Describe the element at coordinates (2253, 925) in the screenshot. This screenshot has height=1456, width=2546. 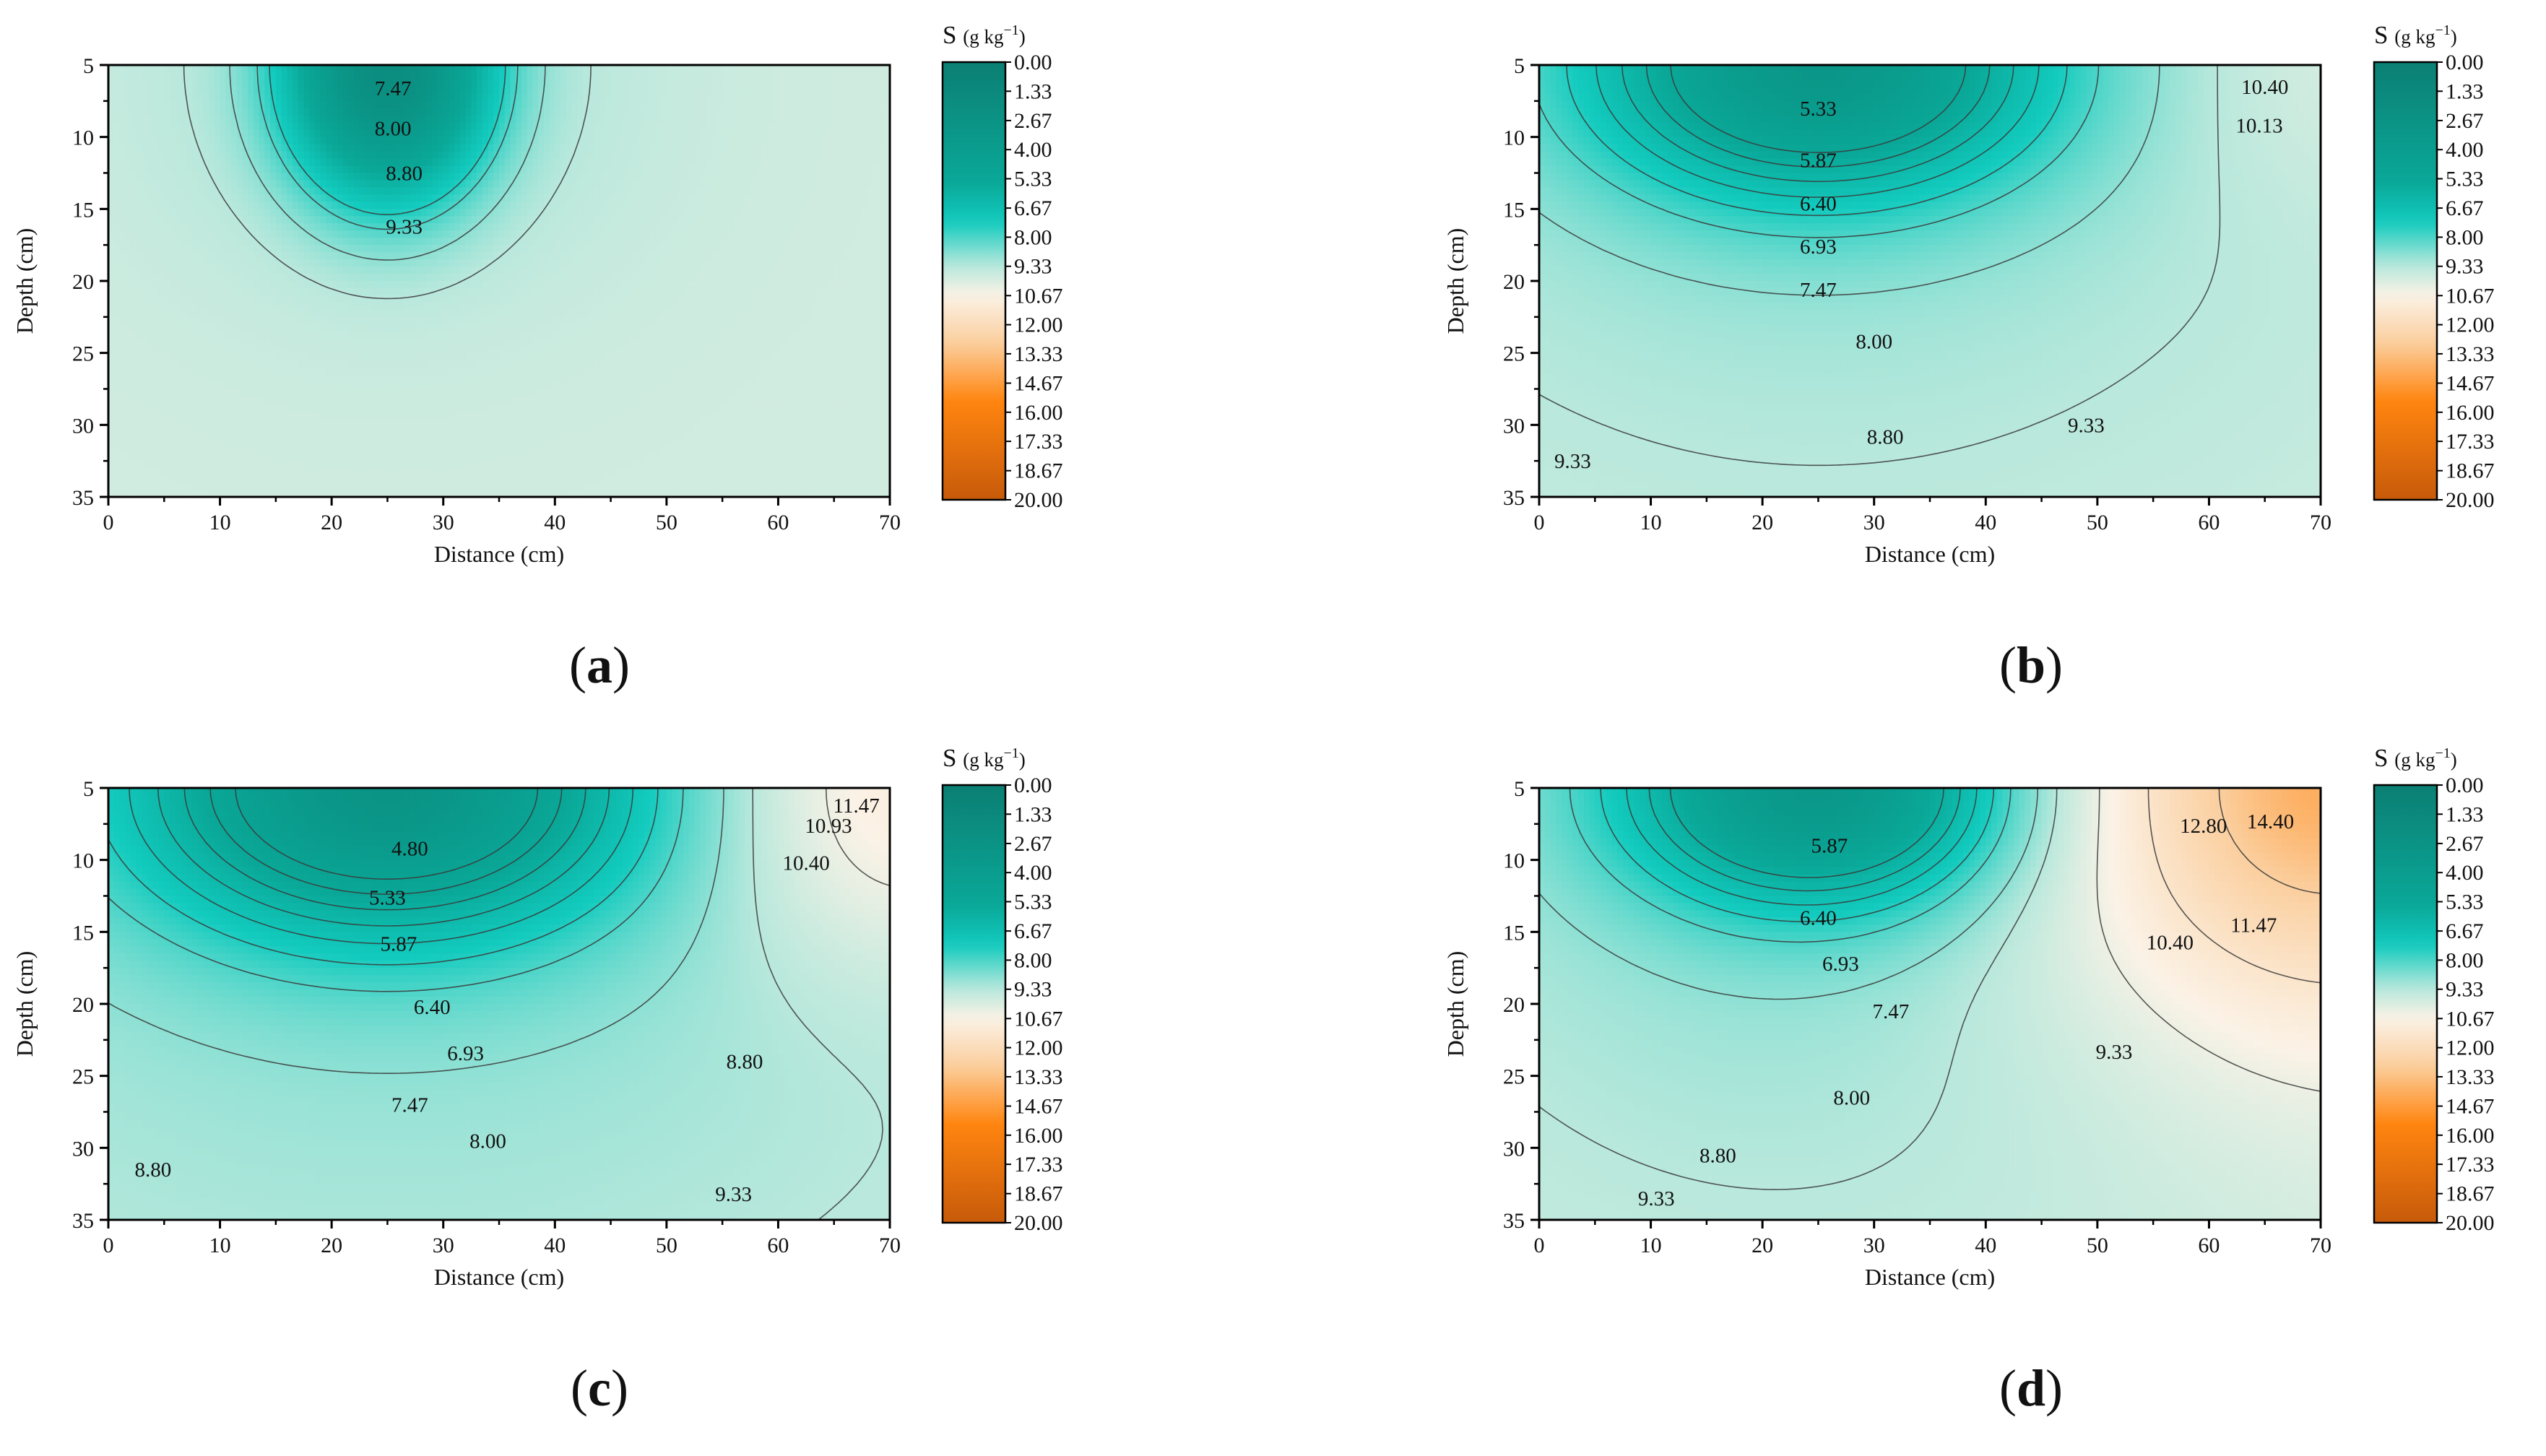
I see `contour-label-d-9: 11.47` at that location.